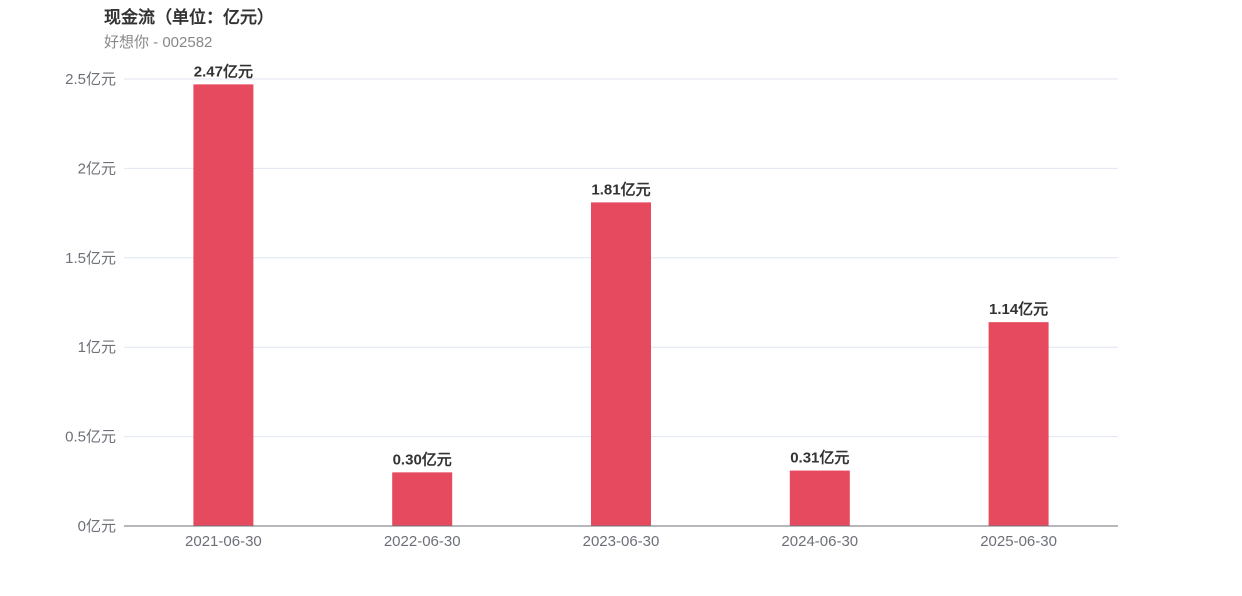  Describe the element at coordinates (90, 79) in the screenshot. I see `y-tick-label: 2.5亿元` at that location.